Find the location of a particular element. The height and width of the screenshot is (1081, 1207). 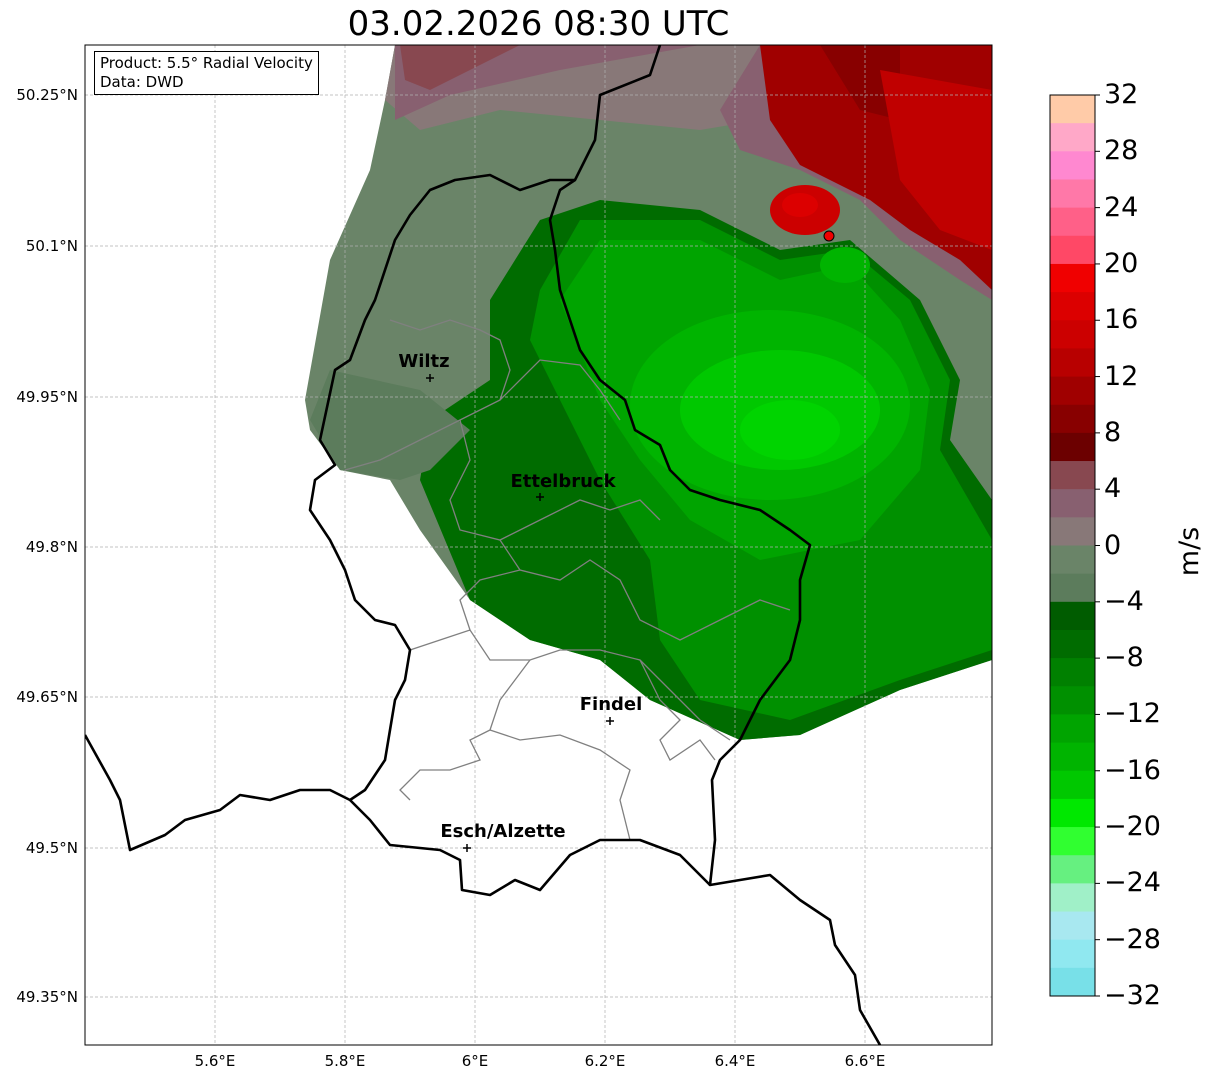

lon-tick: 6.2°E is located at coordinates (605, 1061).